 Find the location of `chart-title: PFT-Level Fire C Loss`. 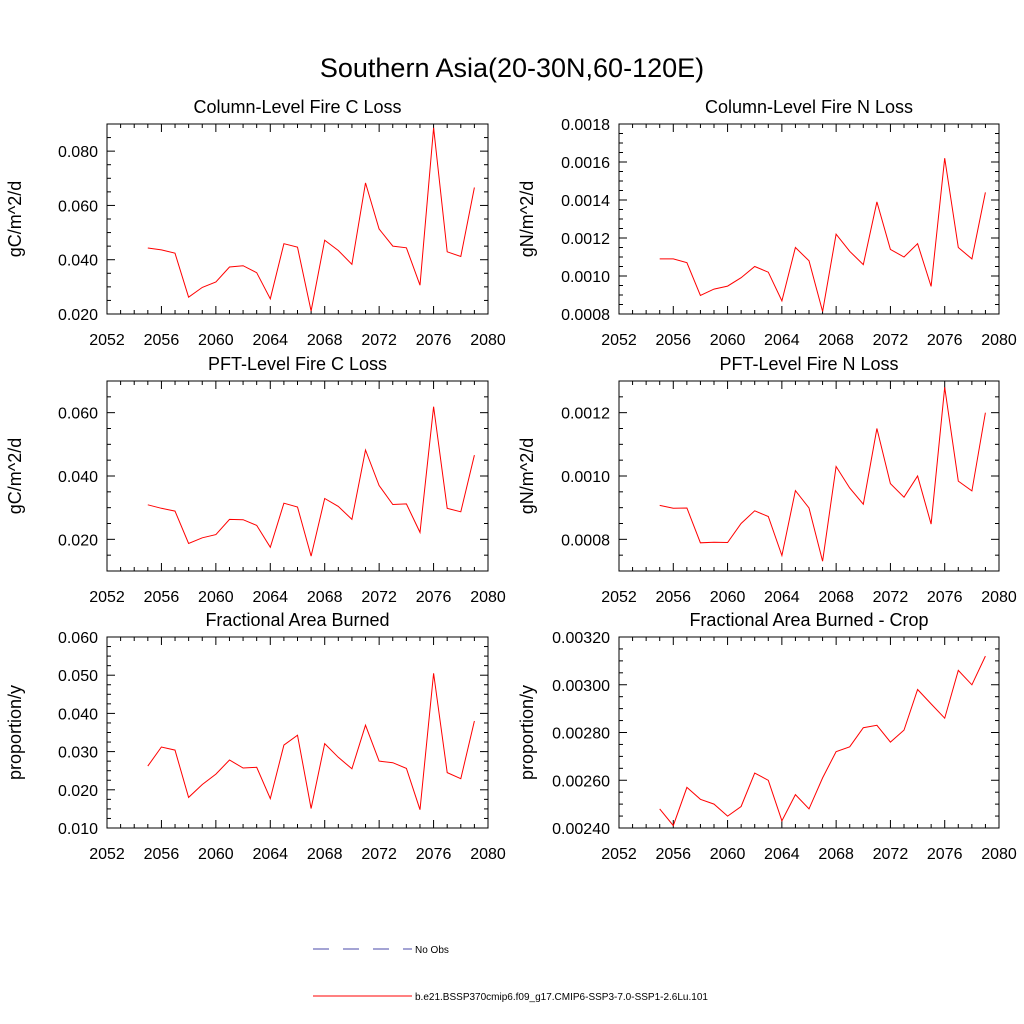

chart-title: PFT-Level Fire C Loss is located at coordinates (297, 364).